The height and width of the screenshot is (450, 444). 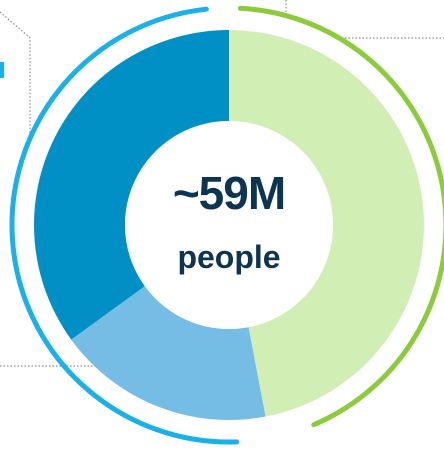 What do you see at coordinates (229, 193) in the screenshot?
I see `center-value-label: ~59M` at bounding box center [229, 193].